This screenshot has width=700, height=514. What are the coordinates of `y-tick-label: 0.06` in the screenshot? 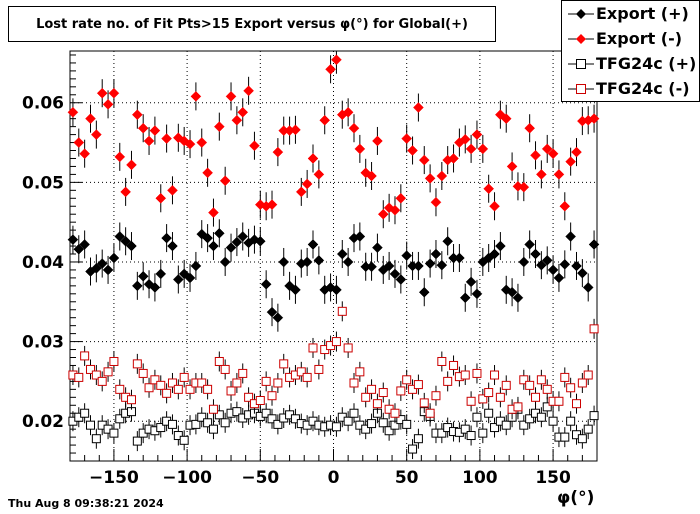 It's located at (43, 104).